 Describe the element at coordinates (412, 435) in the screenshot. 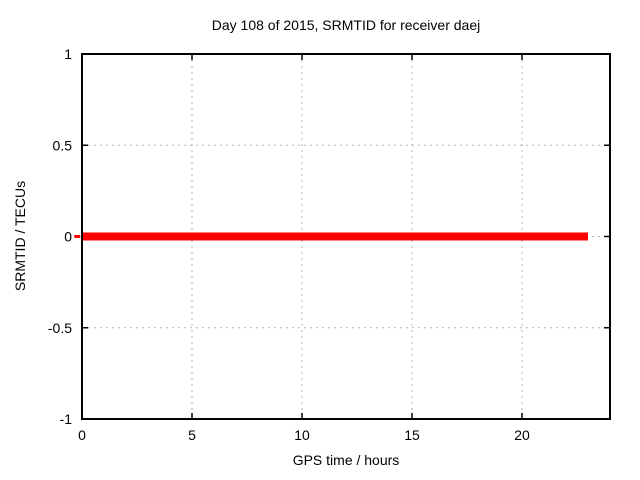

I see `x-tick-label: 15` at that location.